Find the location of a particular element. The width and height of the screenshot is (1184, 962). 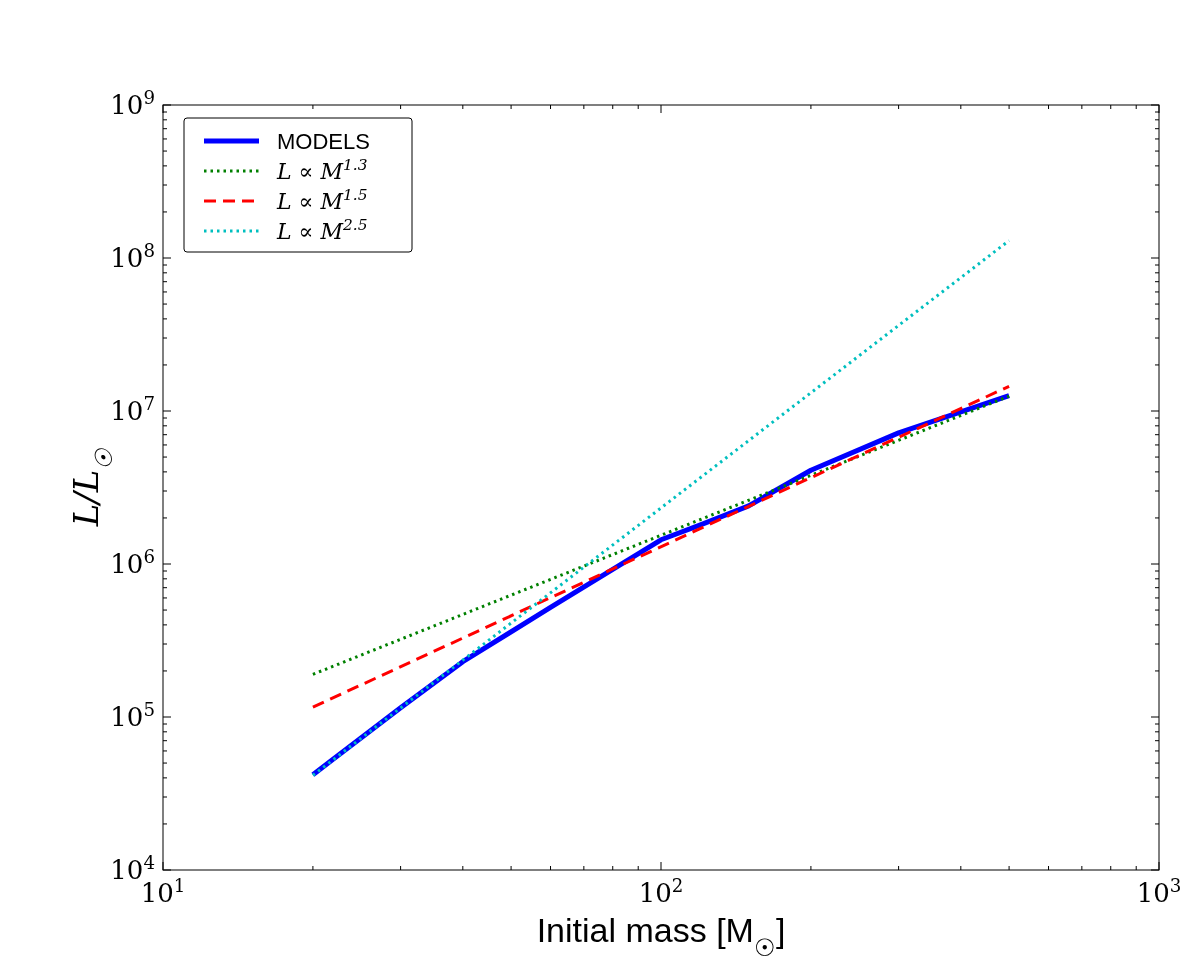

legend-label: L ∝ M$^{2.5}$ is located at coordinates (322, 230).